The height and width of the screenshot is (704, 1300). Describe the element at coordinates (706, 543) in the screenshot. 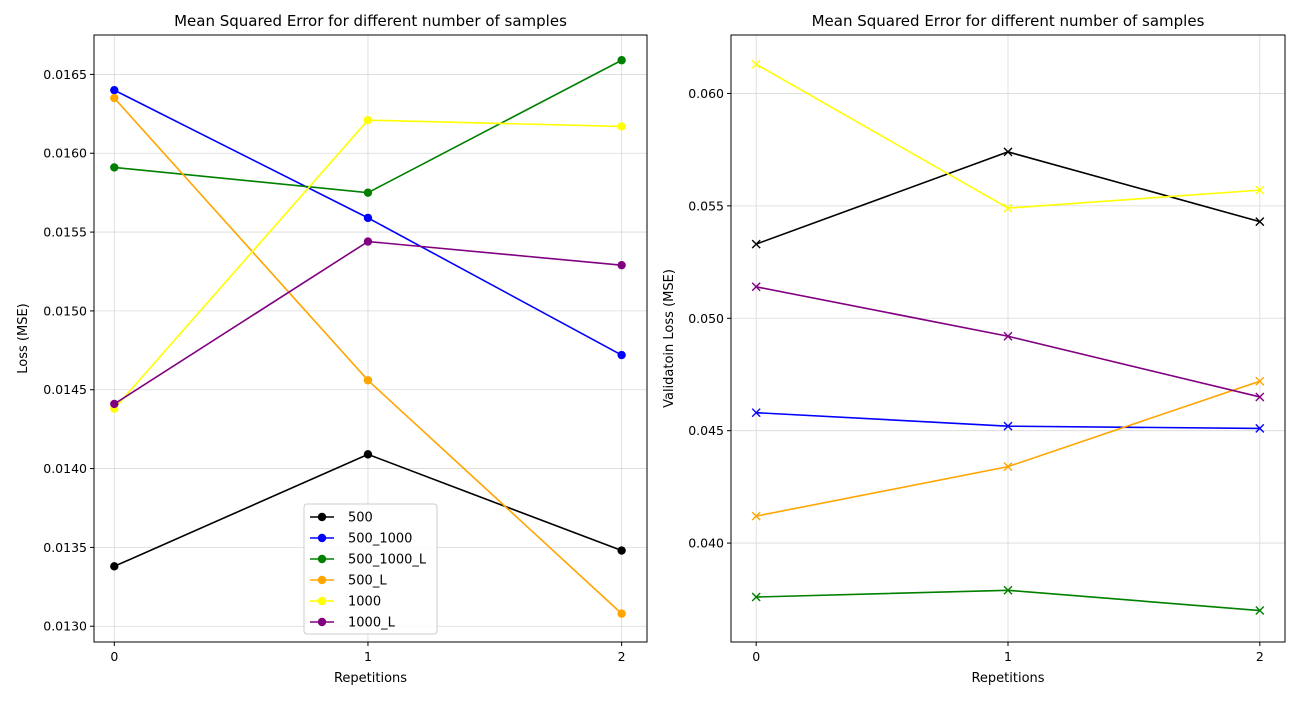

I see `y-tick-label: 0.040` at that location.